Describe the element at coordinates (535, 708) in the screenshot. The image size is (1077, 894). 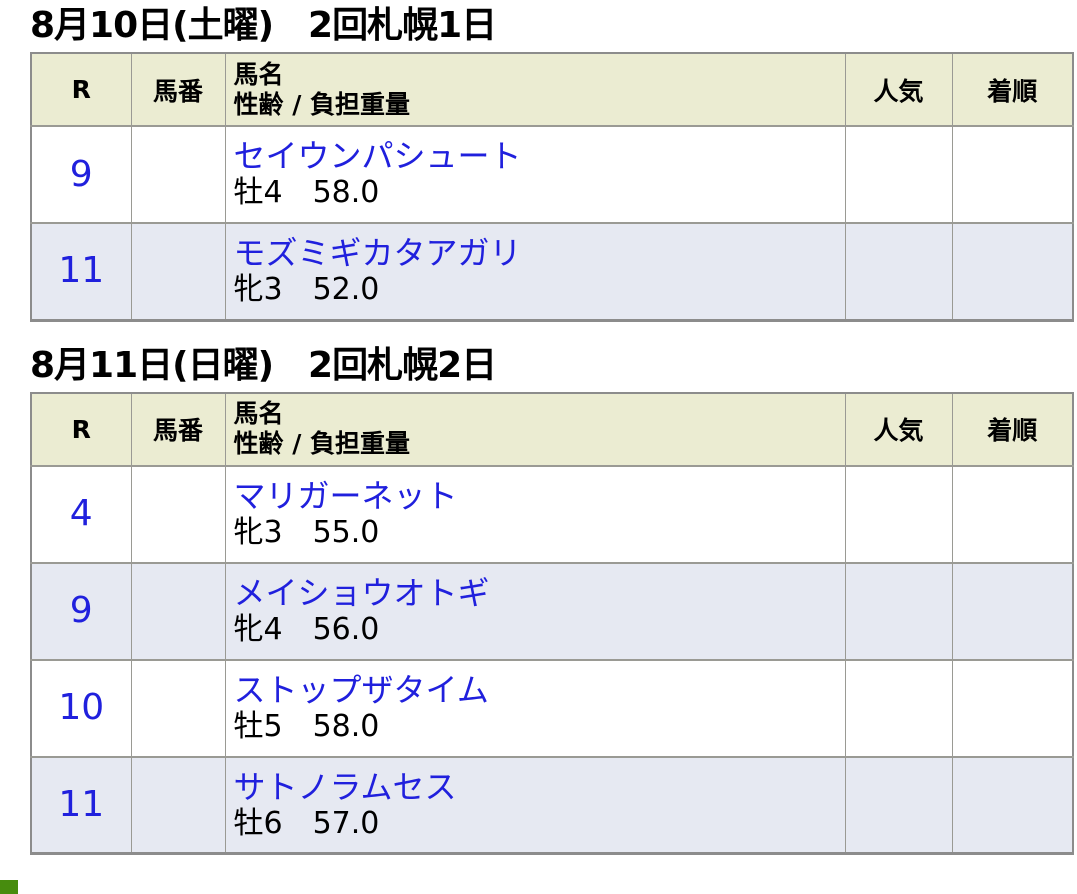
I see `horse-cell: ストップザタイム 牡5 58.0` at that location.